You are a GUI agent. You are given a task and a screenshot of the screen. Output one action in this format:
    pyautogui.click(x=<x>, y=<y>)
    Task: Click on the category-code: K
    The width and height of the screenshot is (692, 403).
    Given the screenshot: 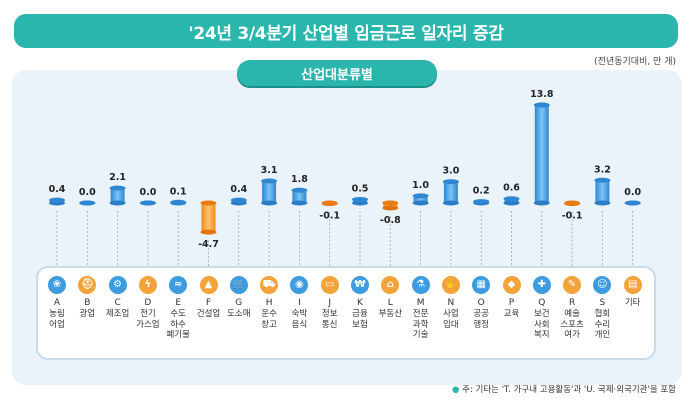 What is the action you would take?
    pyautogui.click(x=360, y=303)
    